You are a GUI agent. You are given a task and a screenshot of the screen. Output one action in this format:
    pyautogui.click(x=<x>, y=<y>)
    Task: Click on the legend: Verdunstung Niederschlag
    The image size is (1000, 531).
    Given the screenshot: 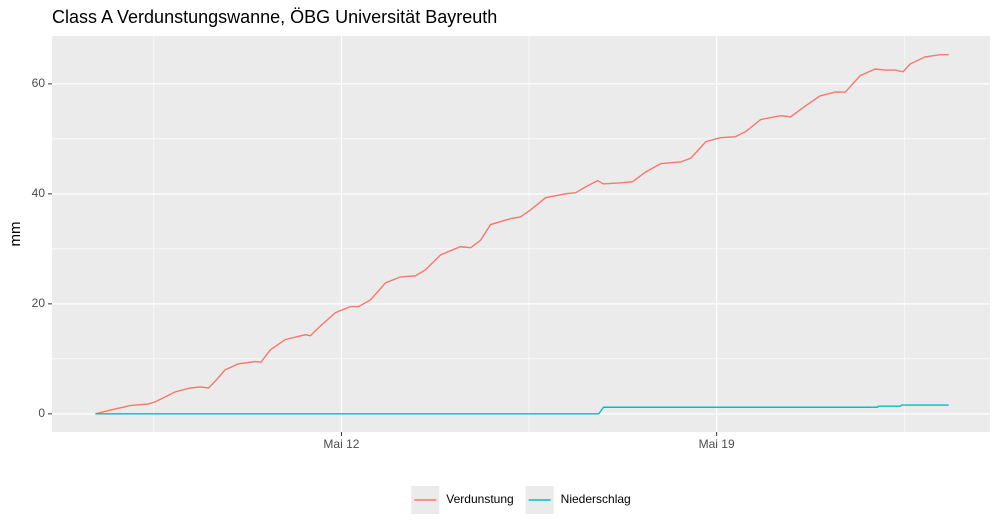 What is the action you would take?
    pyautogui.click(x=521, y=500)
    